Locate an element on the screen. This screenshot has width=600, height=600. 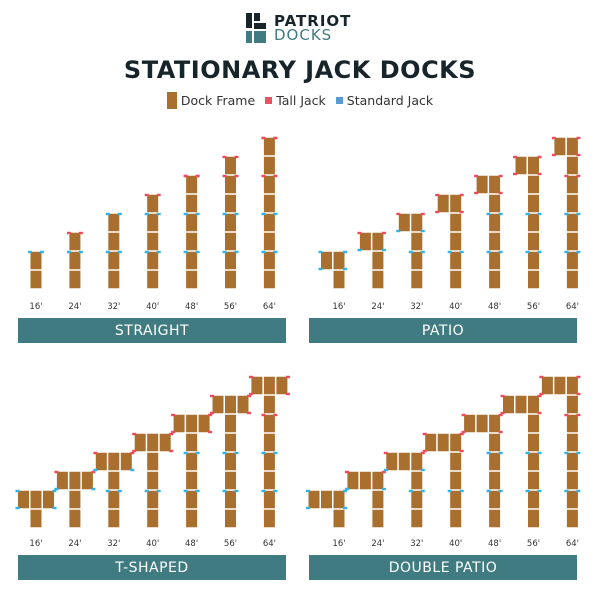
logo-bottom-text: DOCKS is located at coordinates (303, 35).